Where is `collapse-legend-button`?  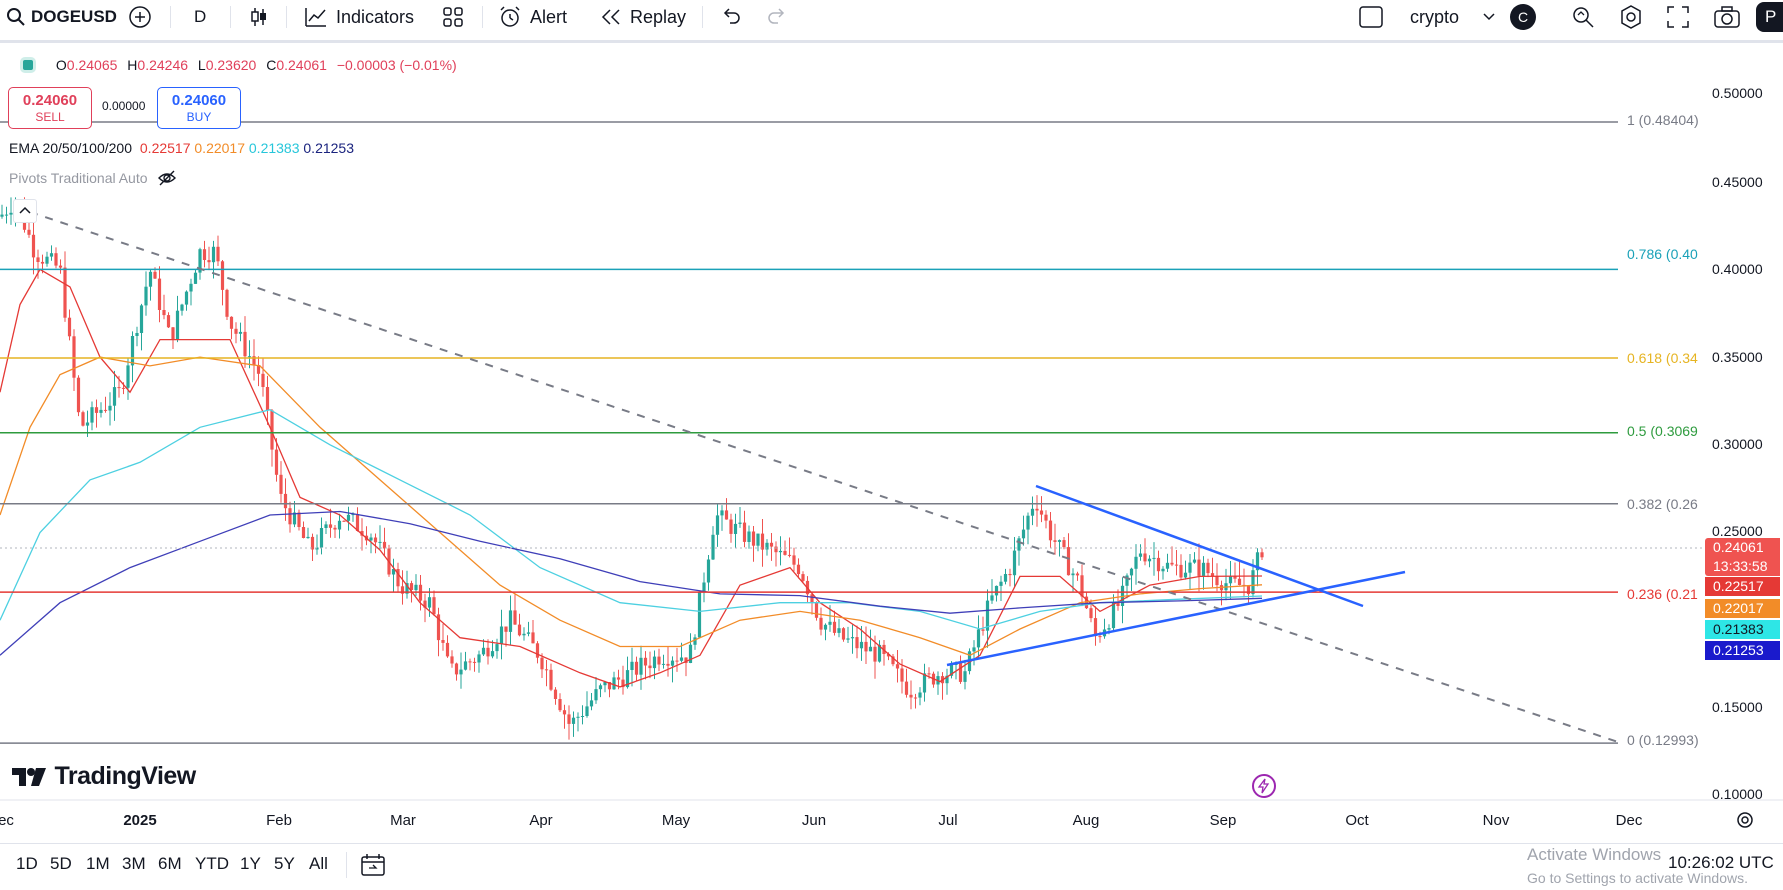 collapse-legend-button is located at coordinates (25, 211).